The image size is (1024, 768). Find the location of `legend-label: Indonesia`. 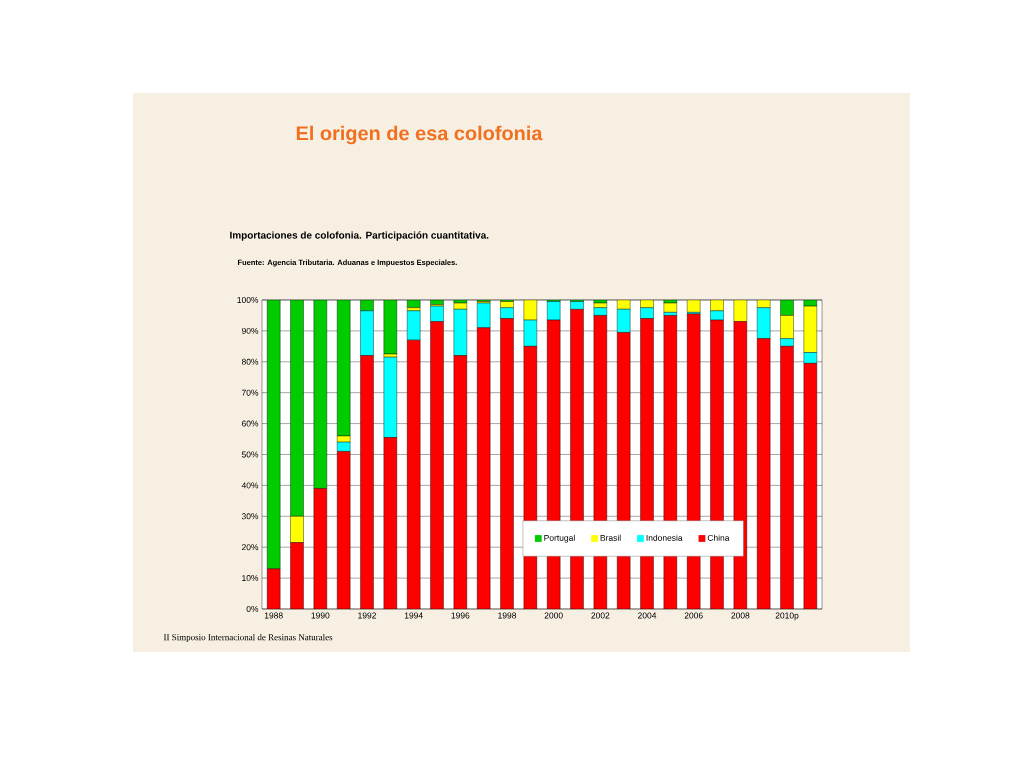

legend-label: Indonesia is located at coordinates (664, 537).